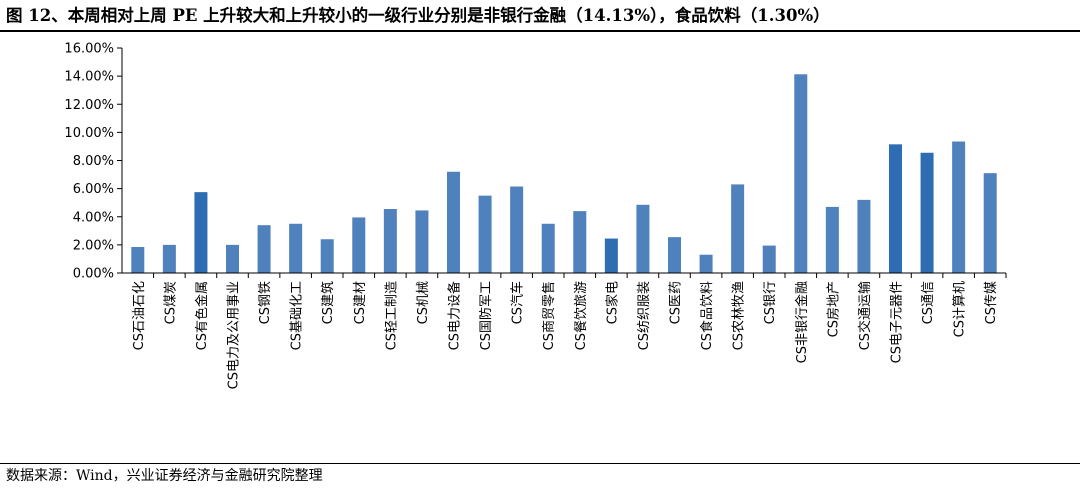 The image size is (1080, 489). Describe the element at coordinates (540, 31) in the screenshot. I see `title-rule` at that location.